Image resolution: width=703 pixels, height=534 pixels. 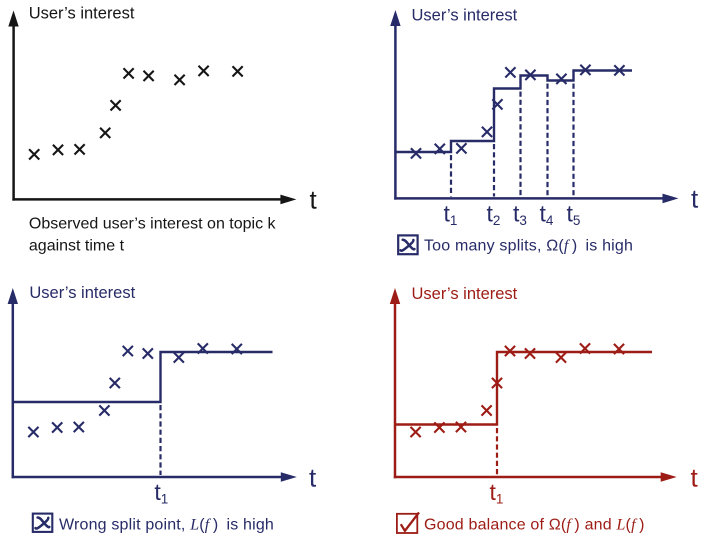 What do you see at coordinates (153, 224) in the screenshot?
I see `svg-text:Observed user’s interest on to: Observed user’s interest on topic k` at bounding box center [153, 224].